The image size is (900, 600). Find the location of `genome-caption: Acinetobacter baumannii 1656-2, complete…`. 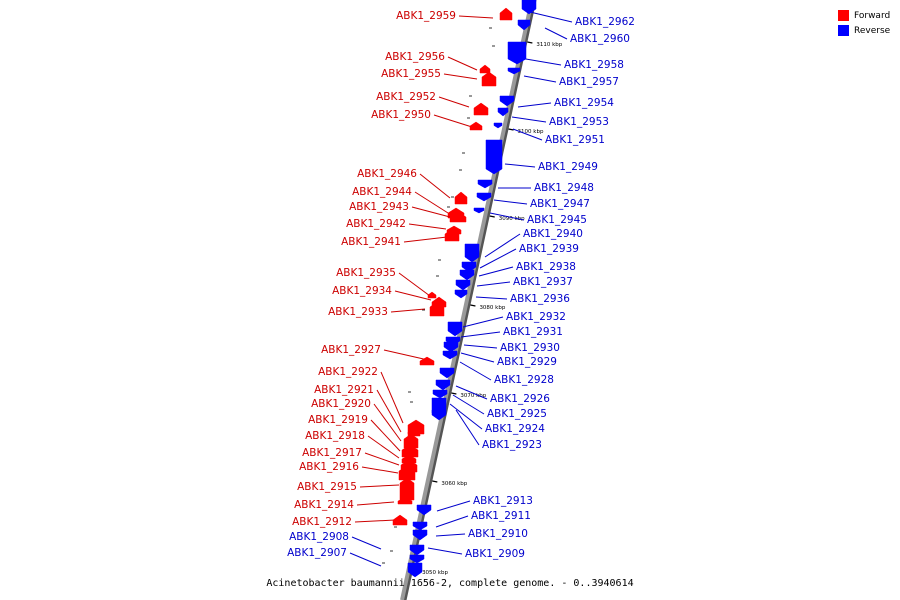

genome-caption: Acinetobacter baumannii 1656-2, complete… is located at coordinates (450, 583).